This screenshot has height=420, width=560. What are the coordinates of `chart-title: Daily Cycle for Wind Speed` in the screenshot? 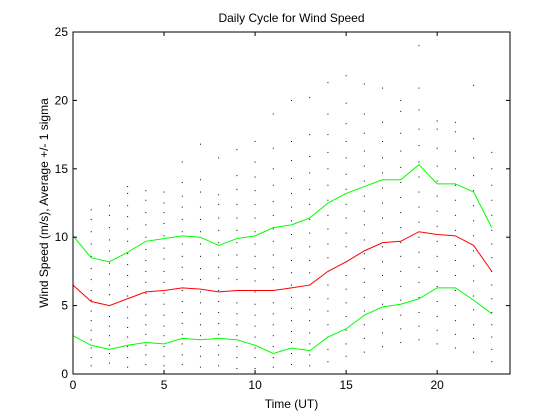 It's located at (291, 18).